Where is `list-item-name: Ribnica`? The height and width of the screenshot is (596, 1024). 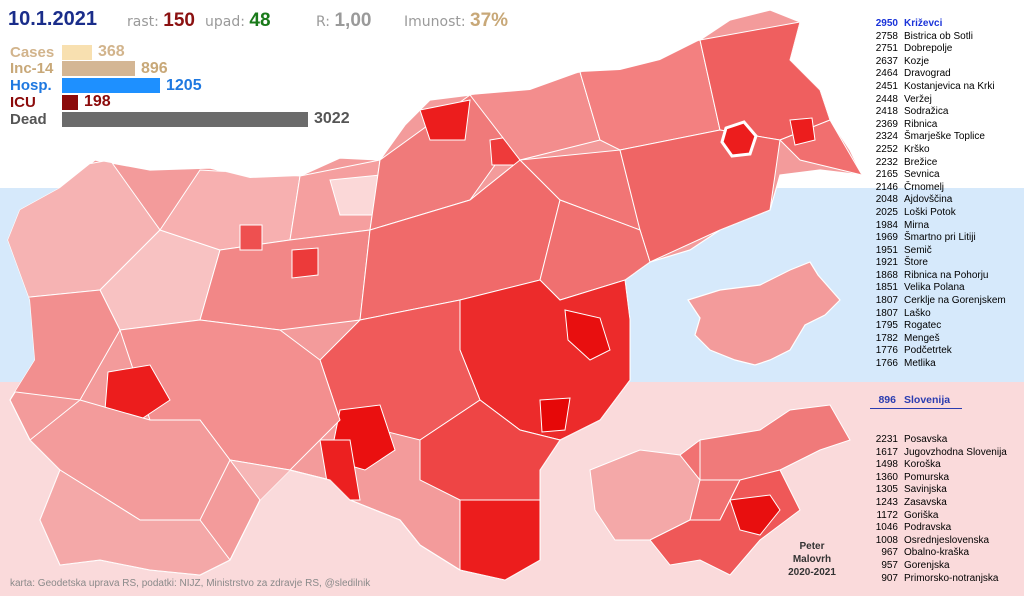 list-item-name: Ribnica is located at coordinates (921, 124).